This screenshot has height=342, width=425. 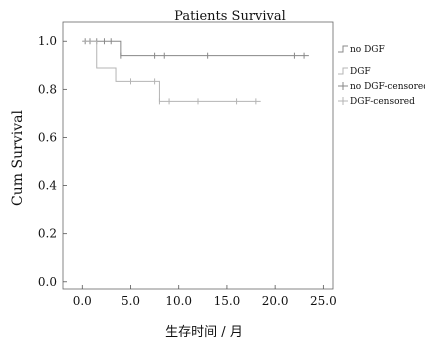 What do you see at coordinates (382, 102) in the screenshot?
I see `legend-label-3: DGF-censored` at bounding box center [382, 102].